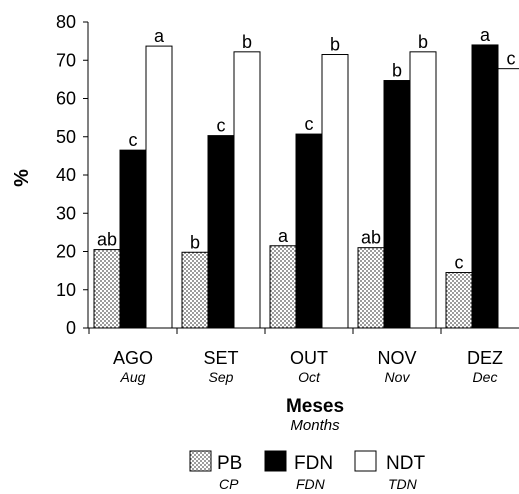 This screenshot has width=519, height=494. I want to click on x-axis-label-sub: Months, so click(315, 425).